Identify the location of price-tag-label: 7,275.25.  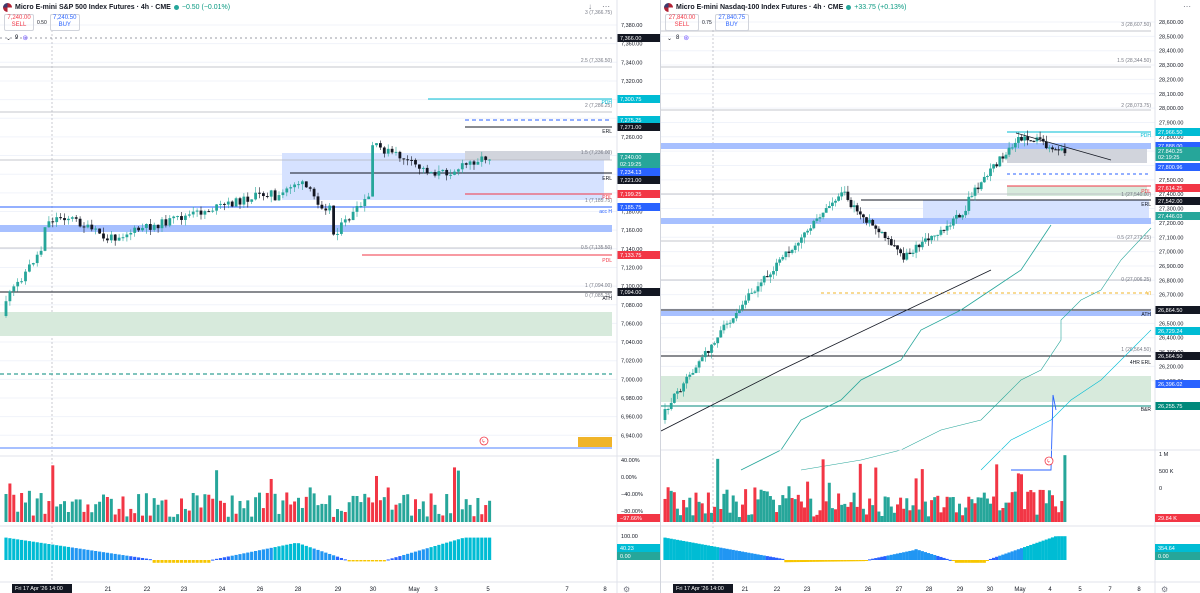
(630, 121).